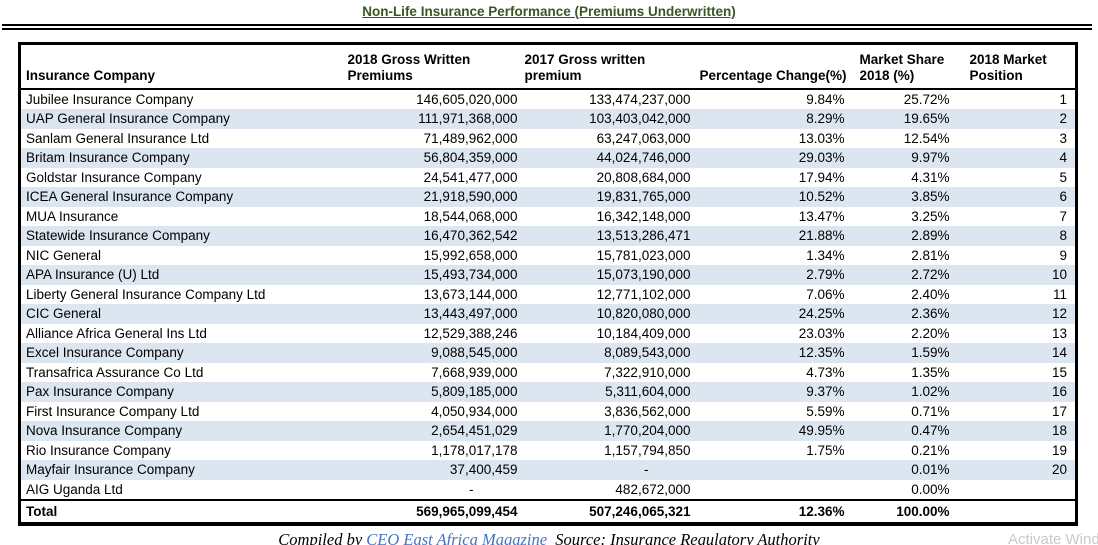  I want to click on magazine-link: CEO East Africa Magazine, so click(457, 537).